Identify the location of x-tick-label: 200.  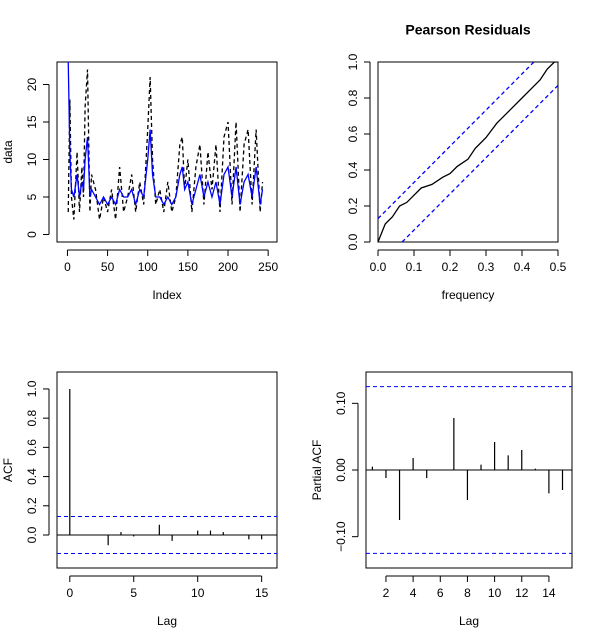
(228, 267).